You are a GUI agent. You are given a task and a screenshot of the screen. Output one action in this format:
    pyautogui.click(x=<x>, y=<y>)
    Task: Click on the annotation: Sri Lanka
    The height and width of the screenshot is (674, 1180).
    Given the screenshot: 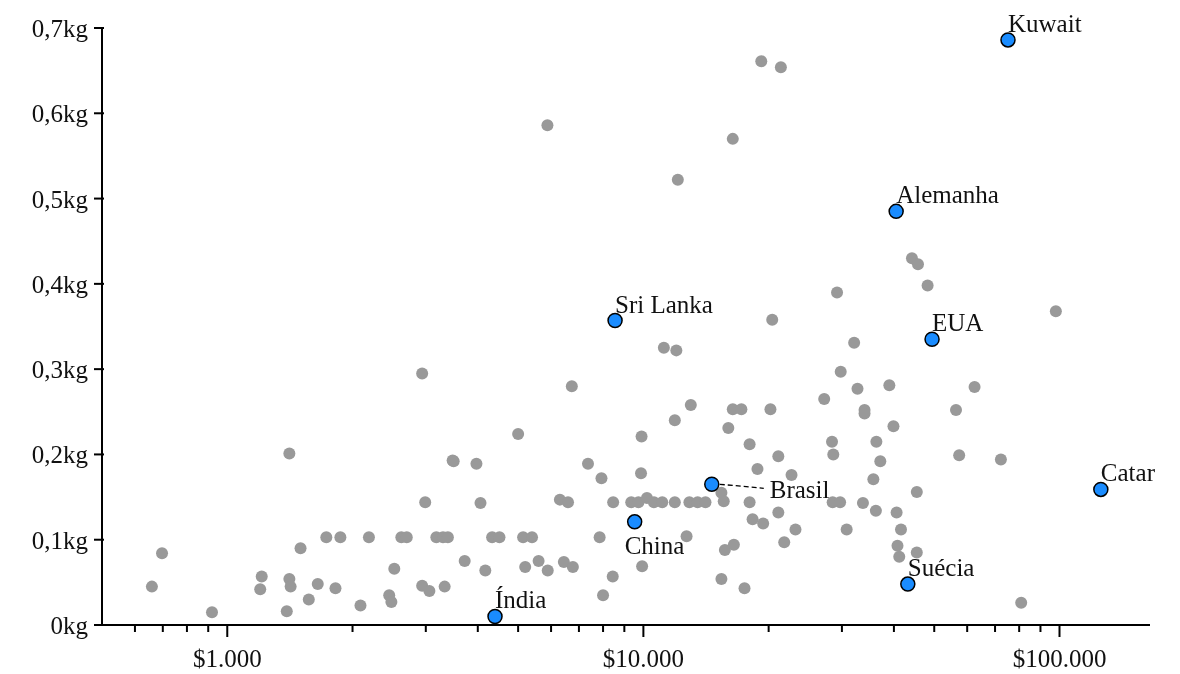 What is the action you would take?
    pyautogui.click(x=664, y=304)
    